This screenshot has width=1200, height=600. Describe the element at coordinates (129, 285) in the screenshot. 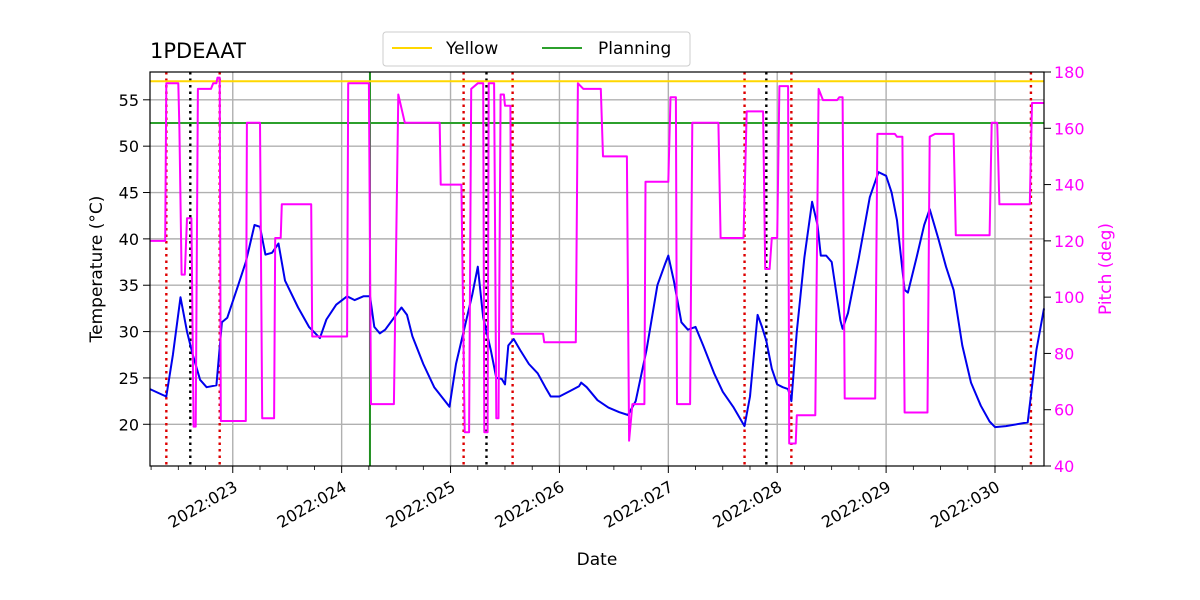

I see `y-tick-label: 35` at that location.